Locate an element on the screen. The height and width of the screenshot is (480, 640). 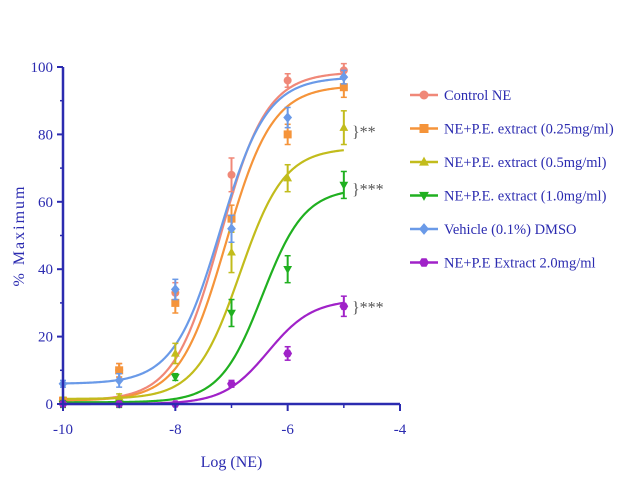
legend-label: NE+P.E. extract (0.5mg/ml) is located at coordinates (525, 163).